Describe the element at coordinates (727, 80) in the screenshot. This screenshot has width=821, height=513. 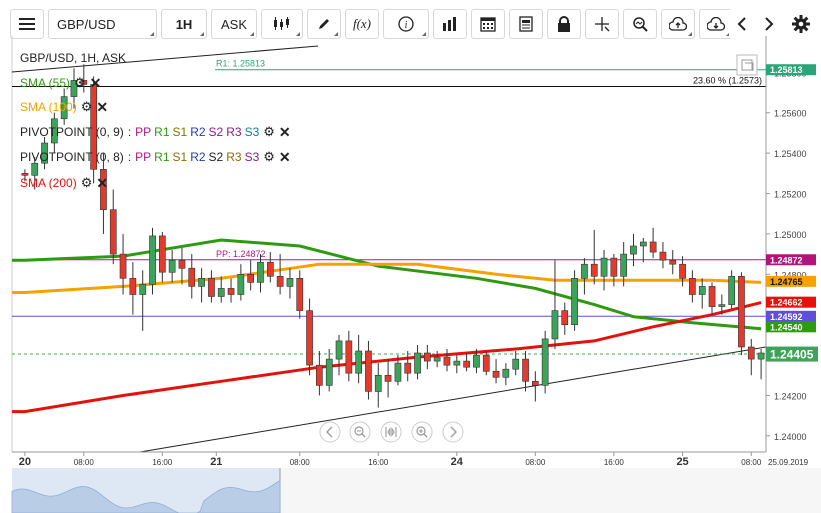
I see `level-label: 23.60 % (1.2573)` at that location.